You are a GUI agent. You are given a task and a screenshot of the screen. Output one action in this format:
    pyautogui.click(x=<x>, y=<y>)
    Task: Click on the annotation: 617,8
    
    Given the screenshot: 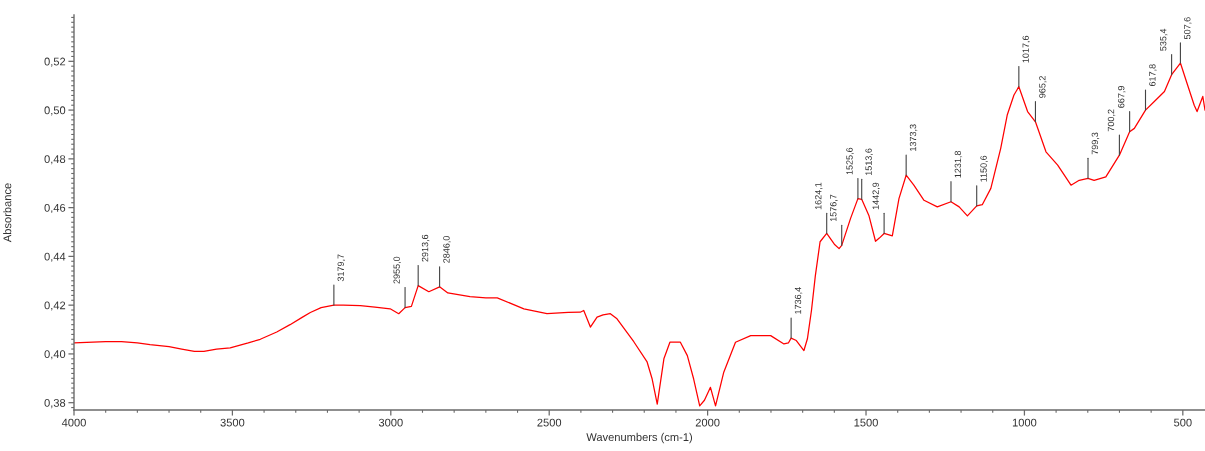 What is the action you would take?
    pyautogui.click(x=1153, y=75)
    